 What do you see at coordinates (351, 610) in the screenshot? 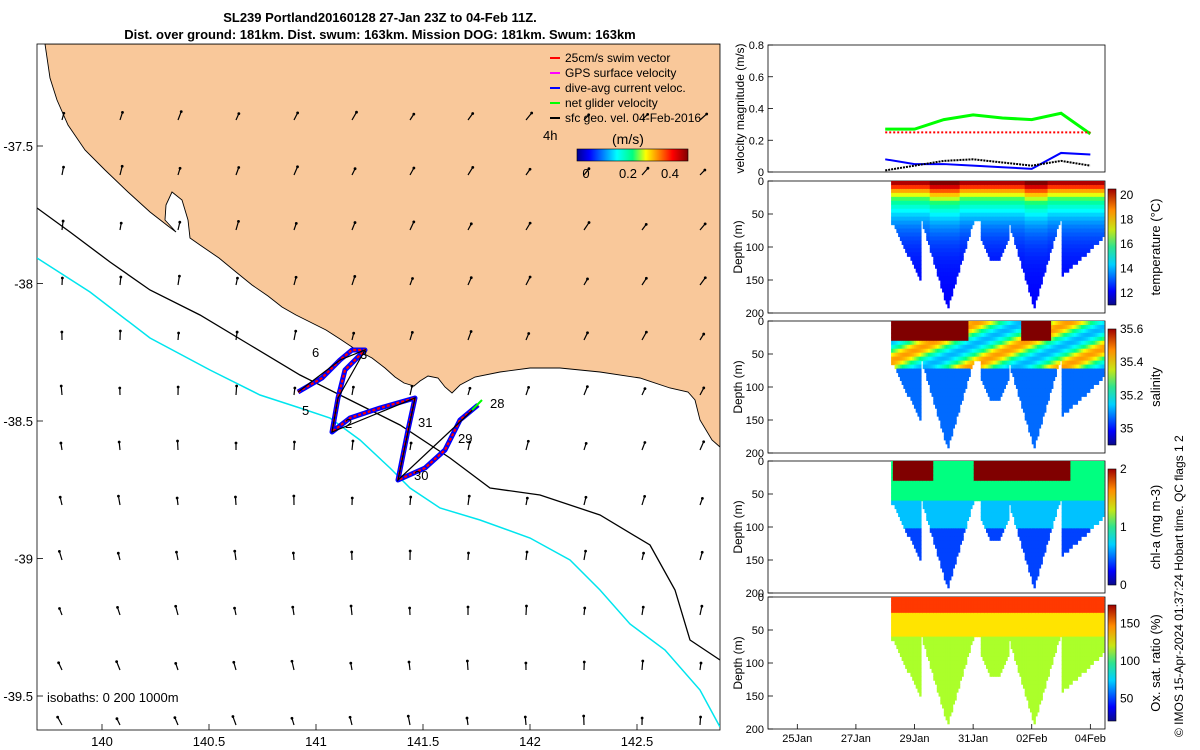
I see `velocity-arrow` at bounding box center [351, 610].